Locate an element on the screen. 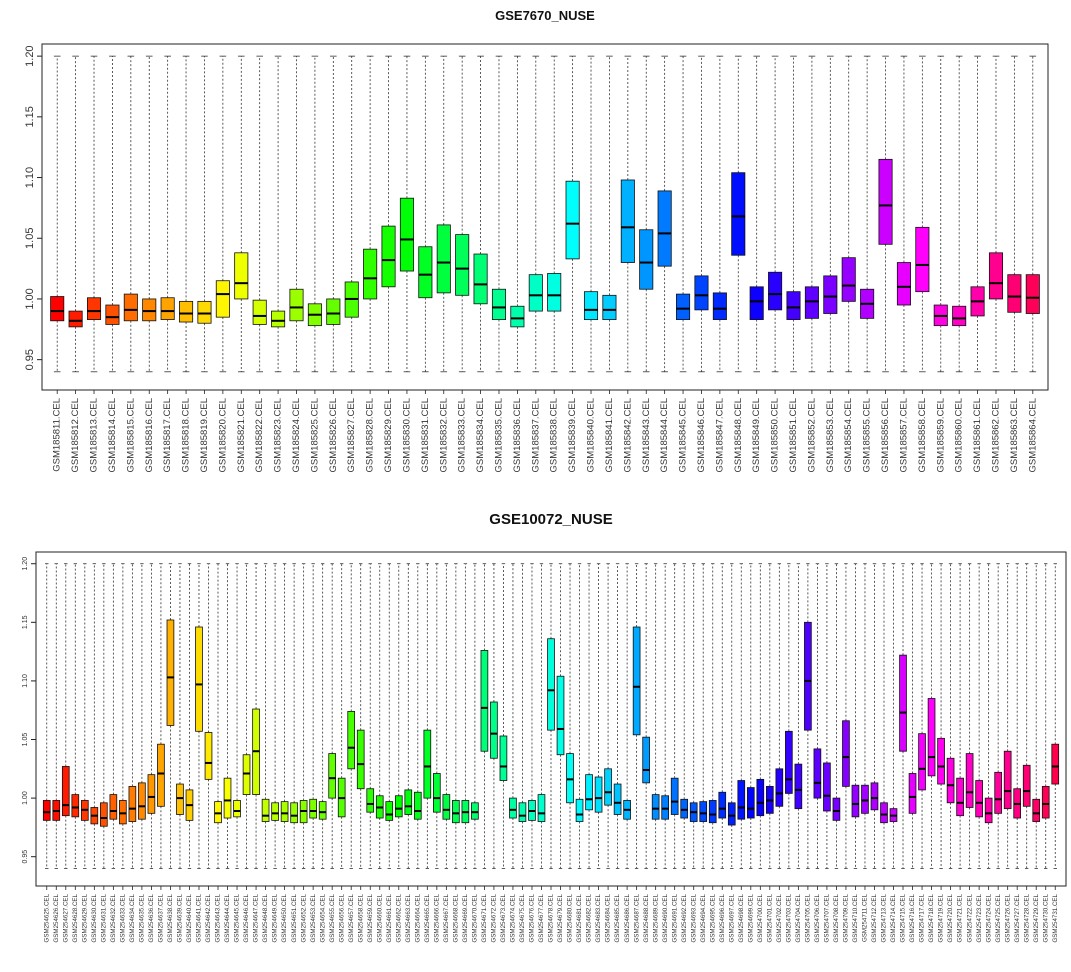  box-GSM254697.CEL is located at coordinates (731, 716).